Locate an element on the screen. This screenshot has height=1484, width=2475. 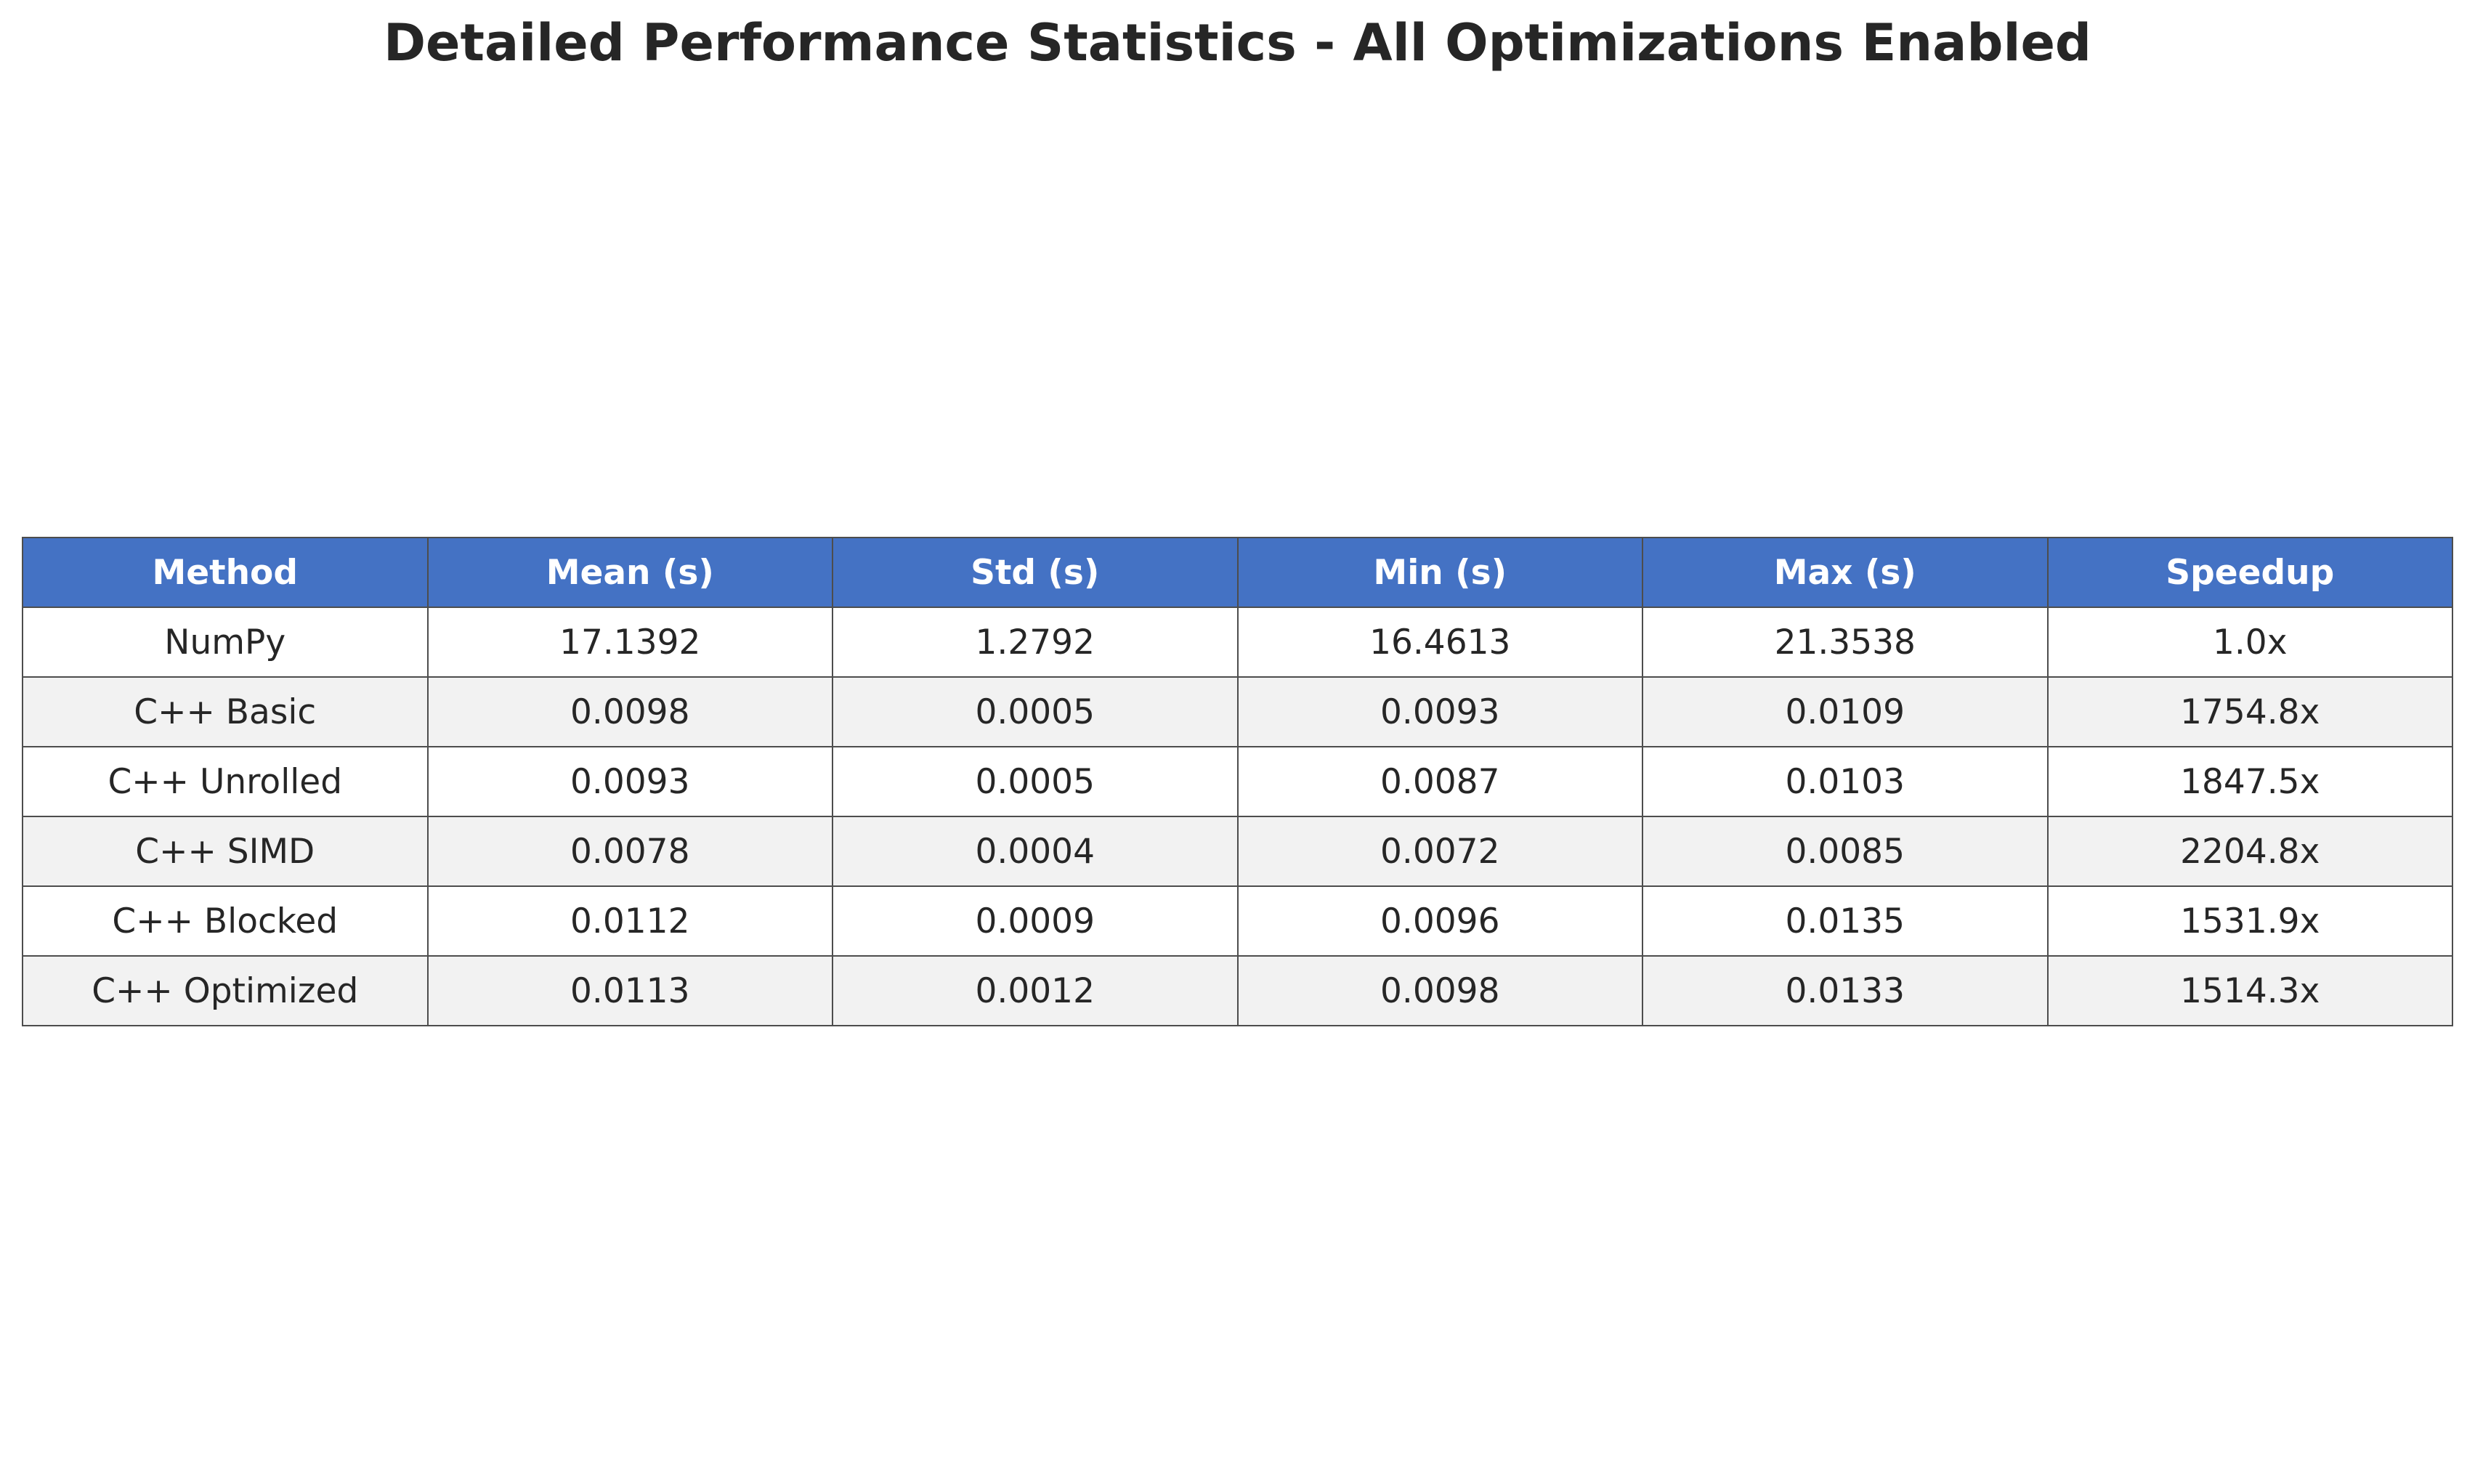
method-cell: C++ Blocked is located at coordinates (225, 921).